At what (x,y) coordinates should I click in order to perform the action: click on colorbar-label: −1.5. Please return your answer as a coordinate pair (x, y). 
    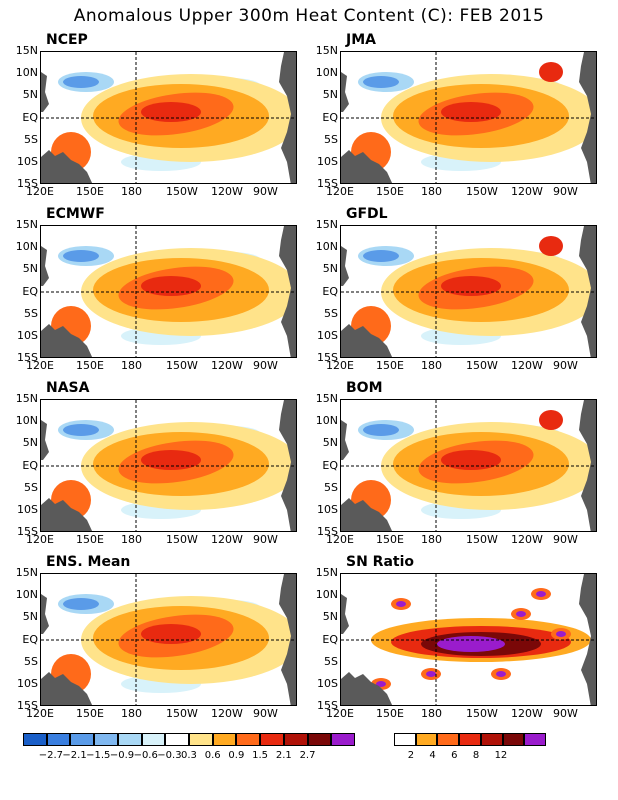
    Looking at the image, I should click on (98, 755).